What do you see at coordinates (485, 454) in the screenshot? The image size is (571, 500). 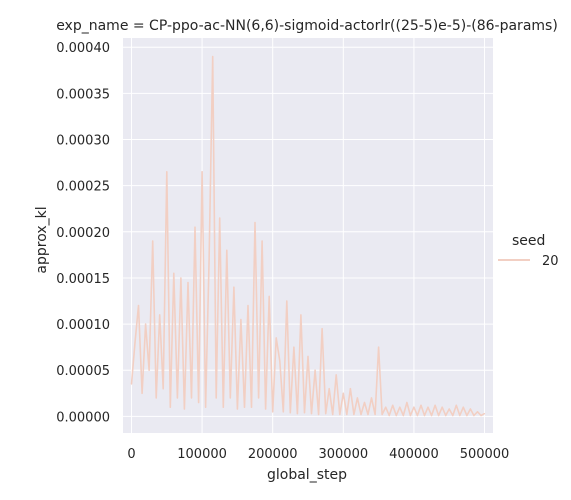 I see `x-tick-label: 500000` at bounding box center [485, 454].